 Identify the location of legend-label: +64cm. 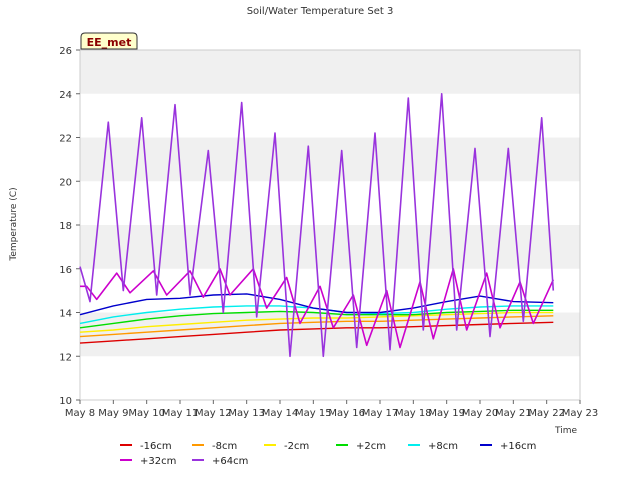
(230, 461).